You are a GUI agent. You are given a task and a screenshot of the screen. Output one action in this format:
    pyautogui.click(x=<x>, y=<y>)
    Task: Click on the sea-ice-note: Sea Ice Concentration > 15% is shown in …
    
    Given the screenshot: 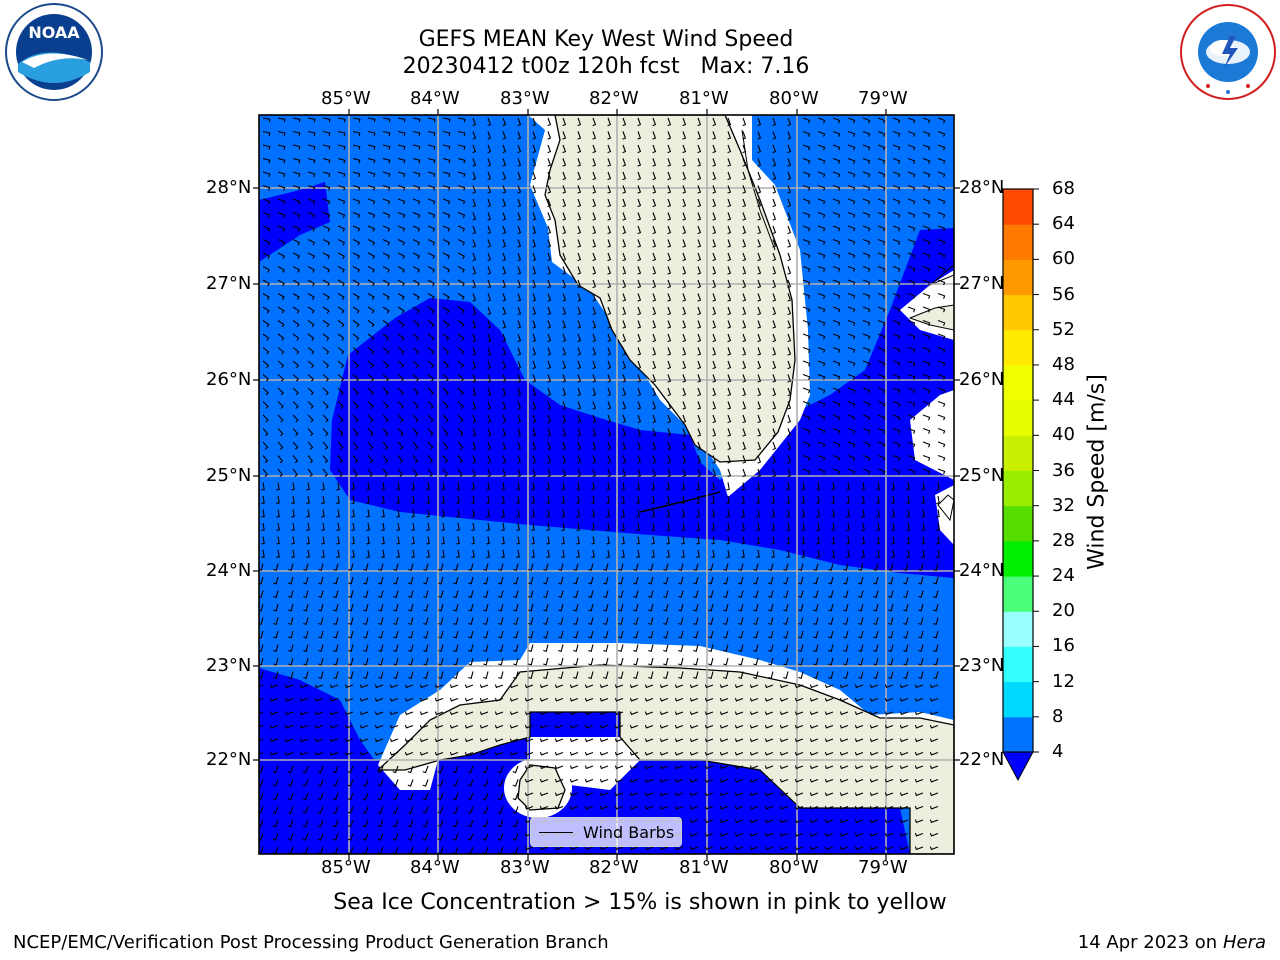 What is the action you would take?
    pyautogui.click(x=640, y=902)
    